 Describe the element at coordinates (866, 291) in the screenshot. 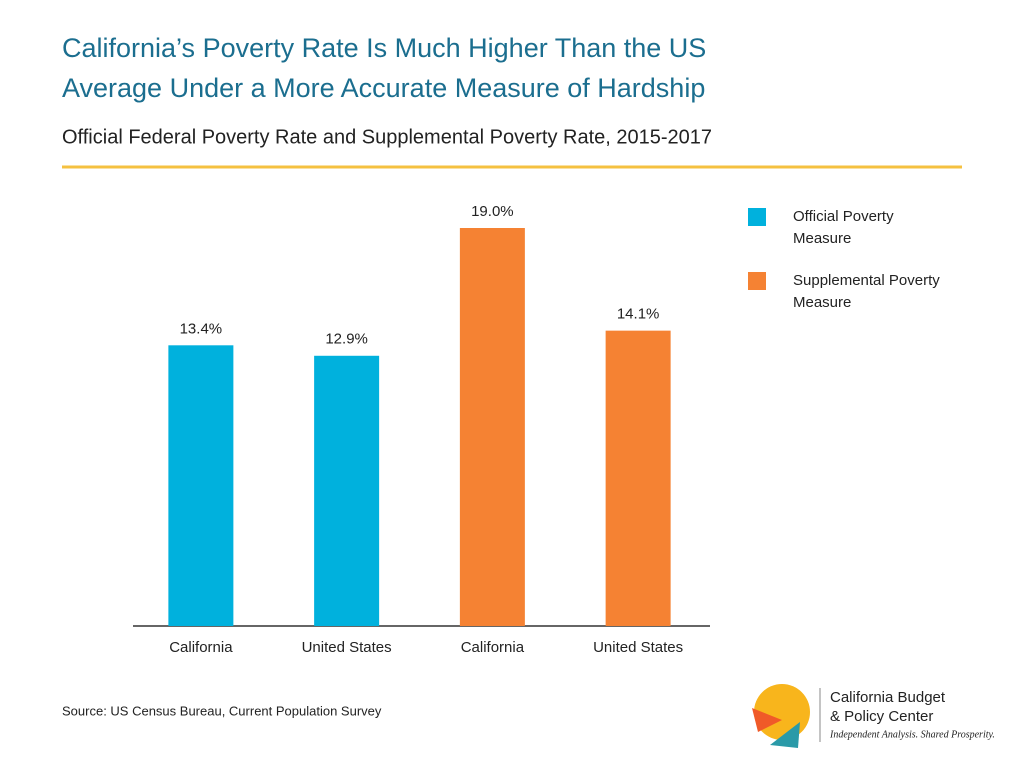

I see `legend-label: Supplemental Poverty Measure` at that location.